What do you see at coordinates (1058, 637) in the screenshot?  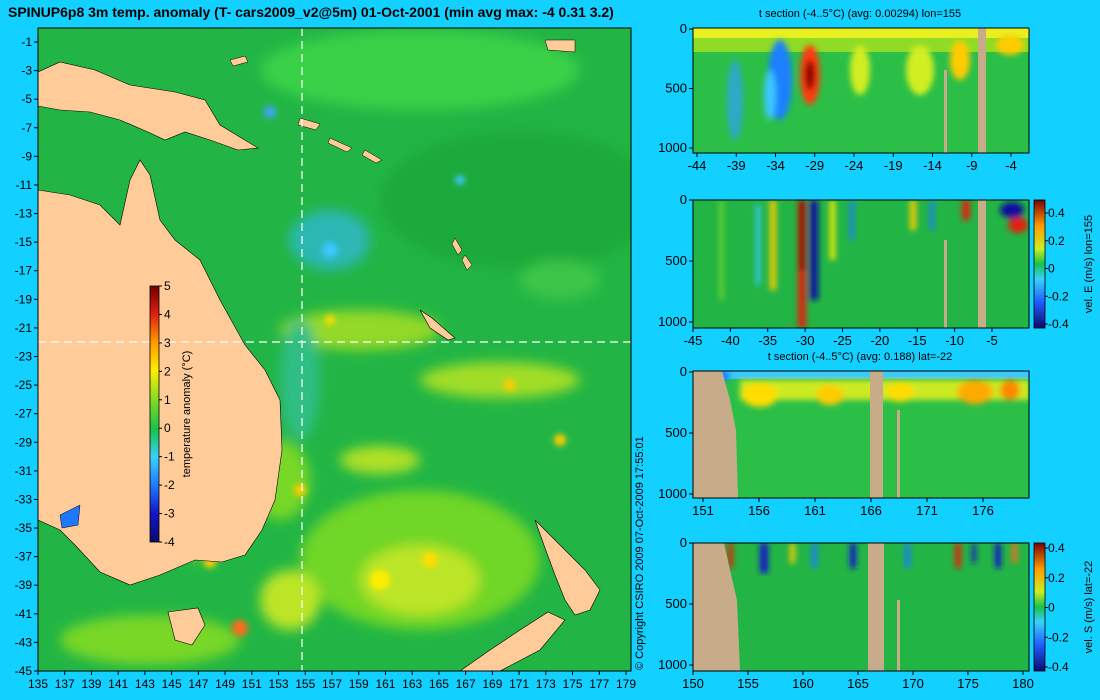 I see `panel4-colorbar-tick-label: -0.2` at bounding box center [1058, 637].